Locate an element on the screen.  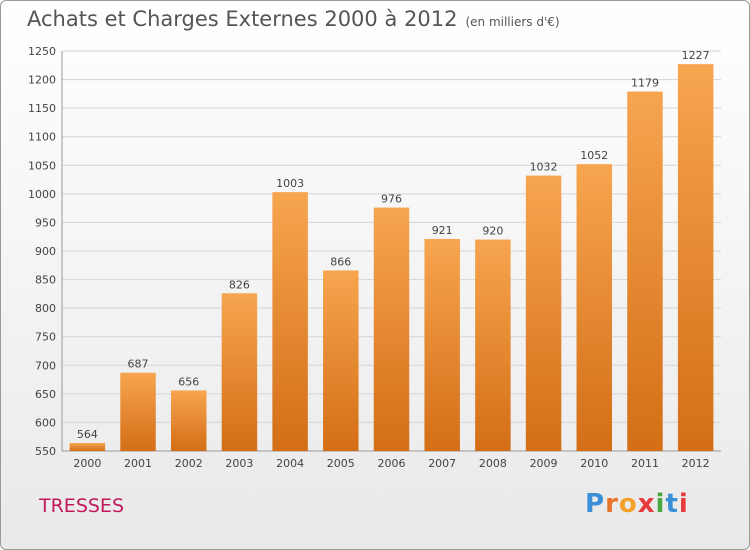
logo-letter: x is located at coordinates (646, 504).